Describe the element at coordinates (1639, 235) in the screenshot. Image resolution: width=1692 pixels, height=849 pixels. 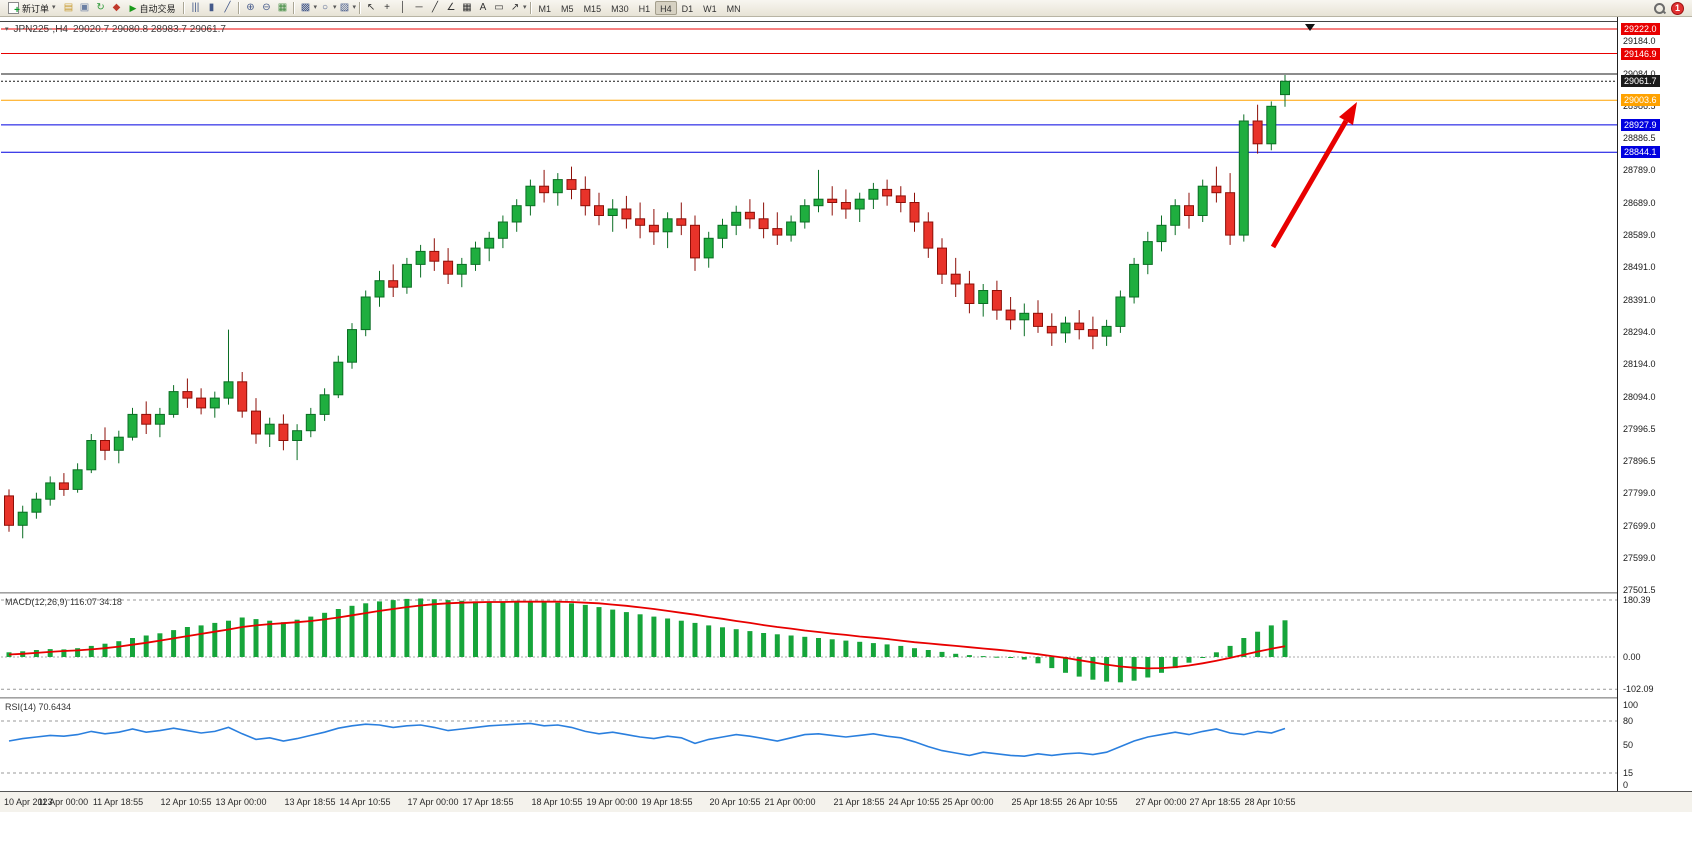
I see `price-tick-label: 28589.0` at that location.